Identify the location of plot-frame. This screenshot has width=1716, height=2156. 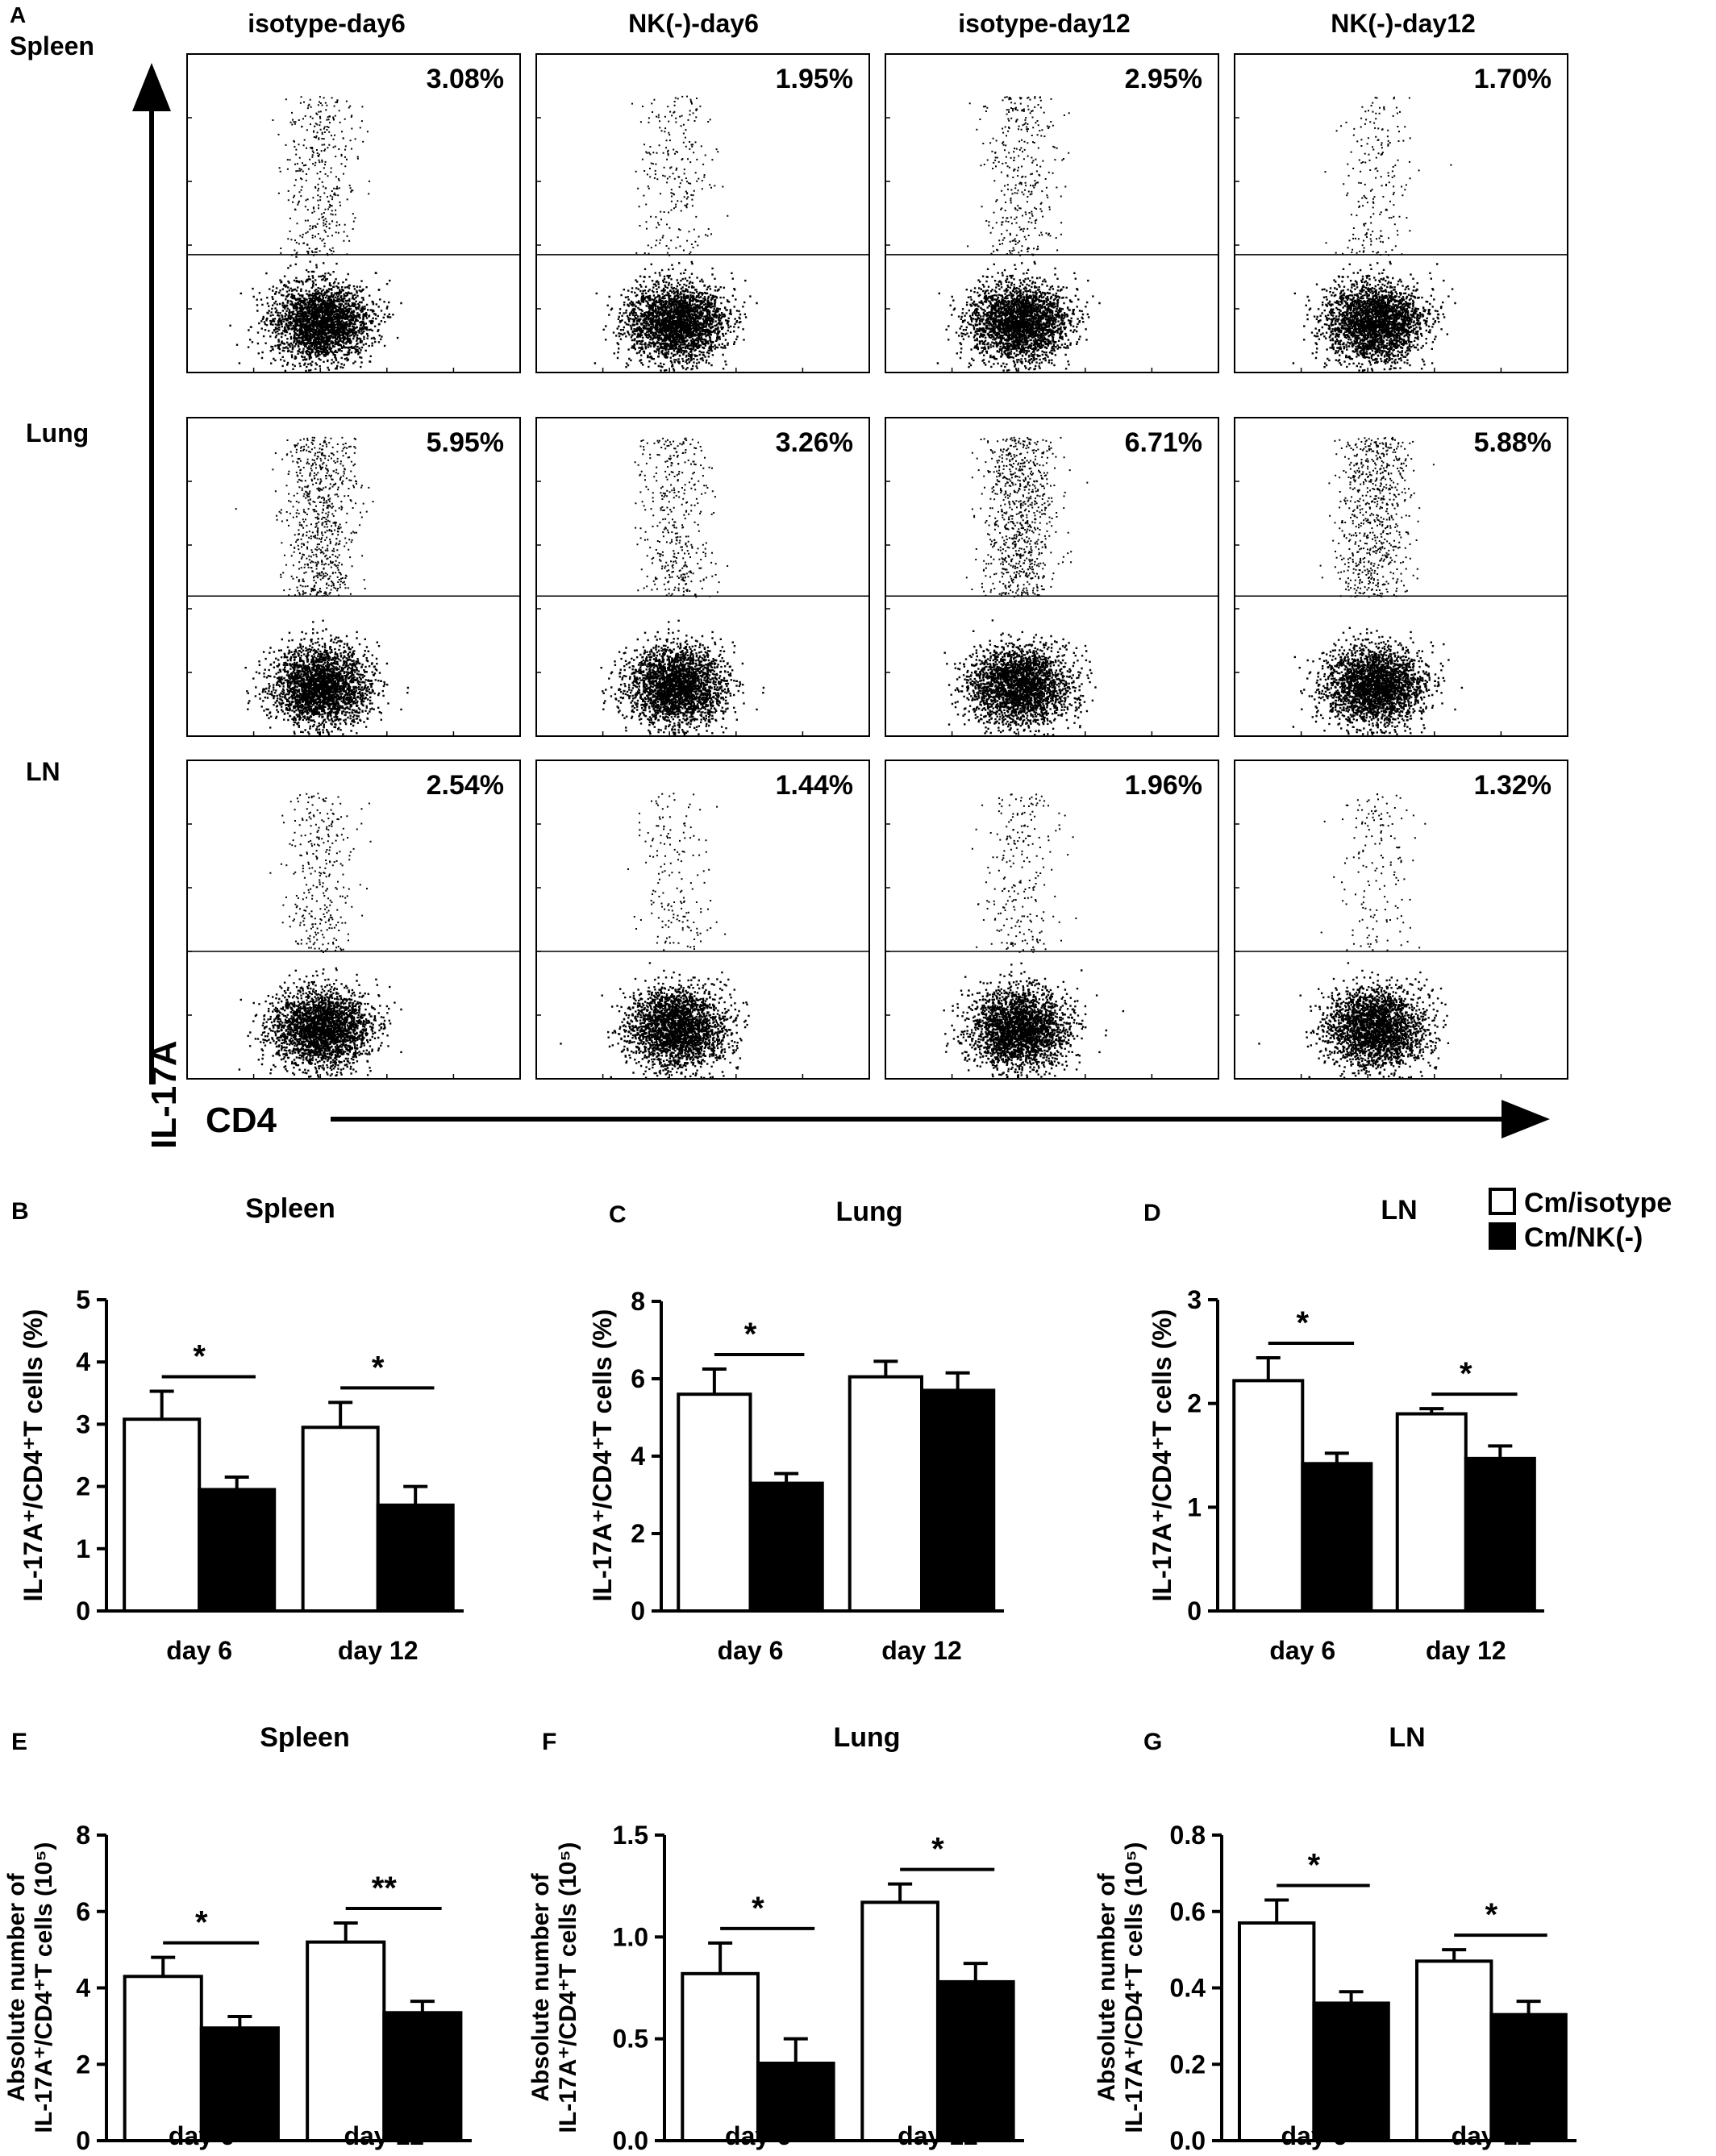
(1052, 920).